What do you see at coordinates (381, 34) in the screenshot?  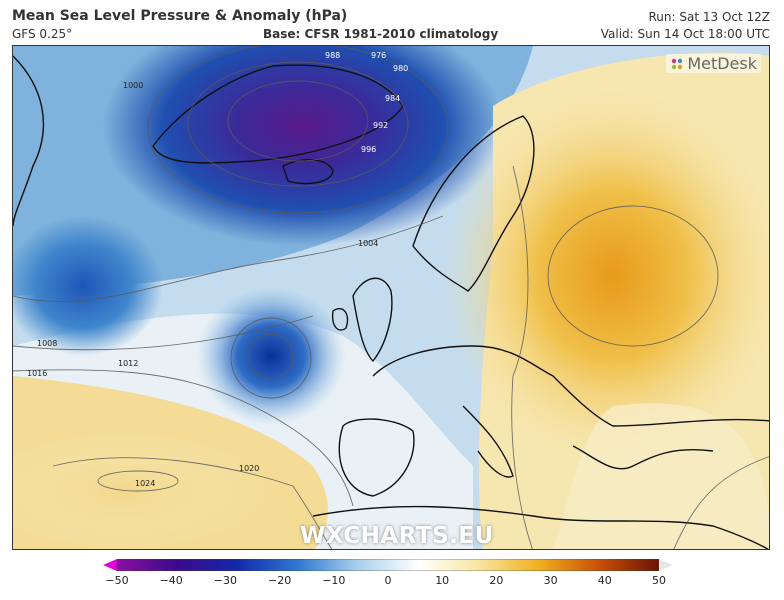 I see `base-label: Base: CFSR 1981-2010 climatology` at bounding box center [381, 34].